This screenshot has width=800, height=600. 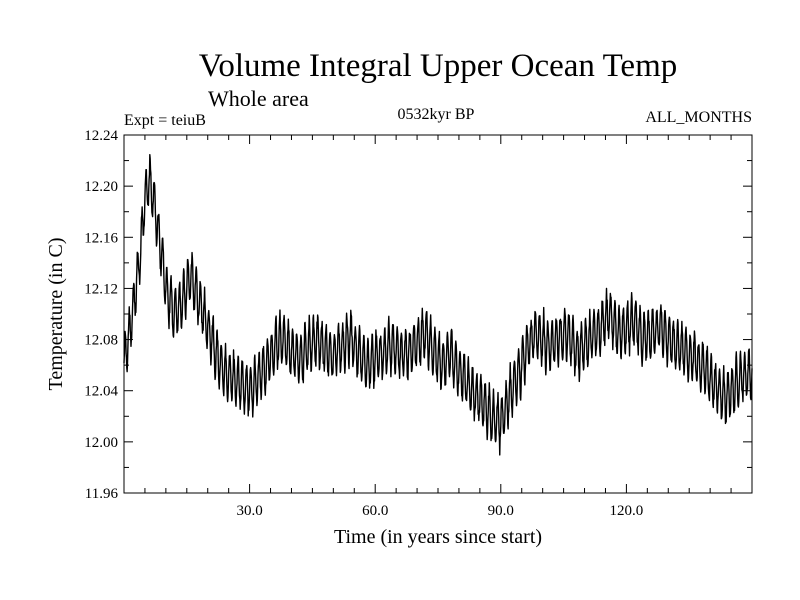 I want to click on chart-subtitle: Whole area, so click(x=258, y=98).